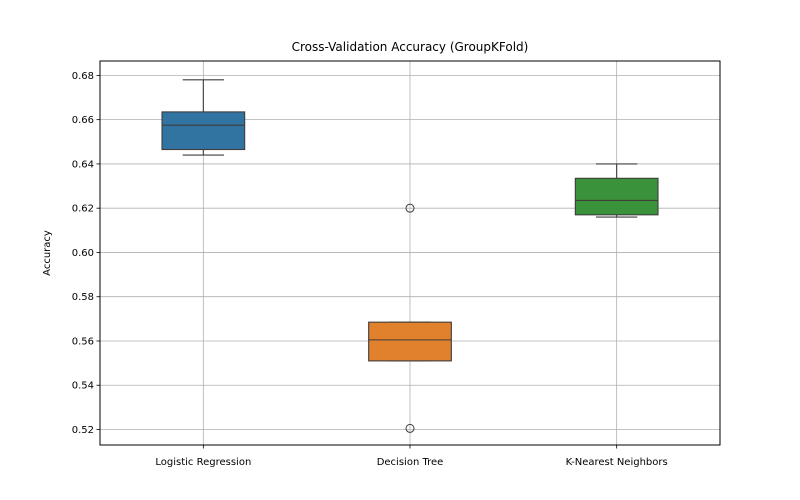 This screenshot has width=800, height=500. Describe the element at coordinates (83, 164) in the screenshot. I see `y-tick-label: 0.64` at that location.